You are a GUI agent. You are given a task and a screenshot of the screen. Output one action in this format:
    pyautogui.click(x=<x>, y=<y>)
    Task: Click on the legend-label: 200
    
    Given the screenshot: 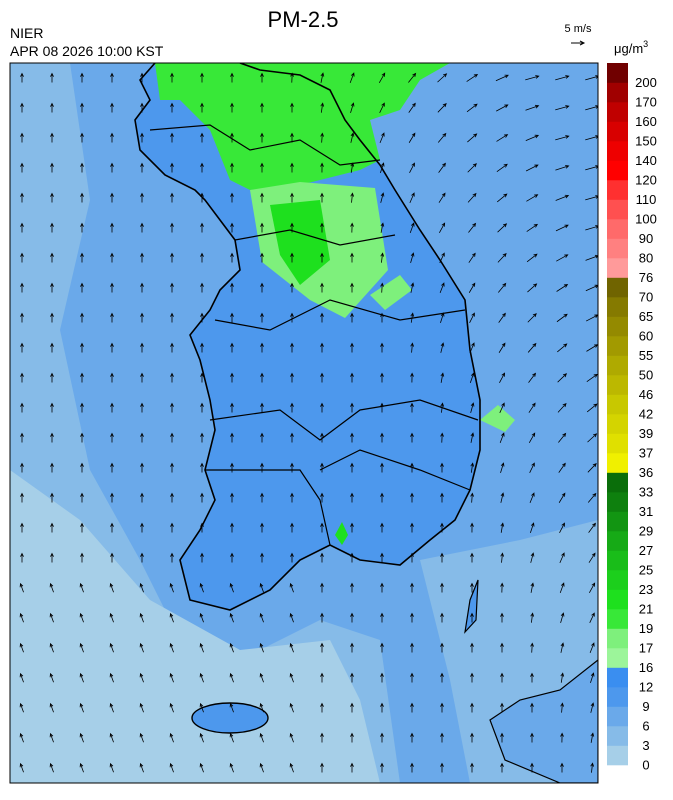 What is the action you would take?
    pyautogui.click(x=646, y=82)
    